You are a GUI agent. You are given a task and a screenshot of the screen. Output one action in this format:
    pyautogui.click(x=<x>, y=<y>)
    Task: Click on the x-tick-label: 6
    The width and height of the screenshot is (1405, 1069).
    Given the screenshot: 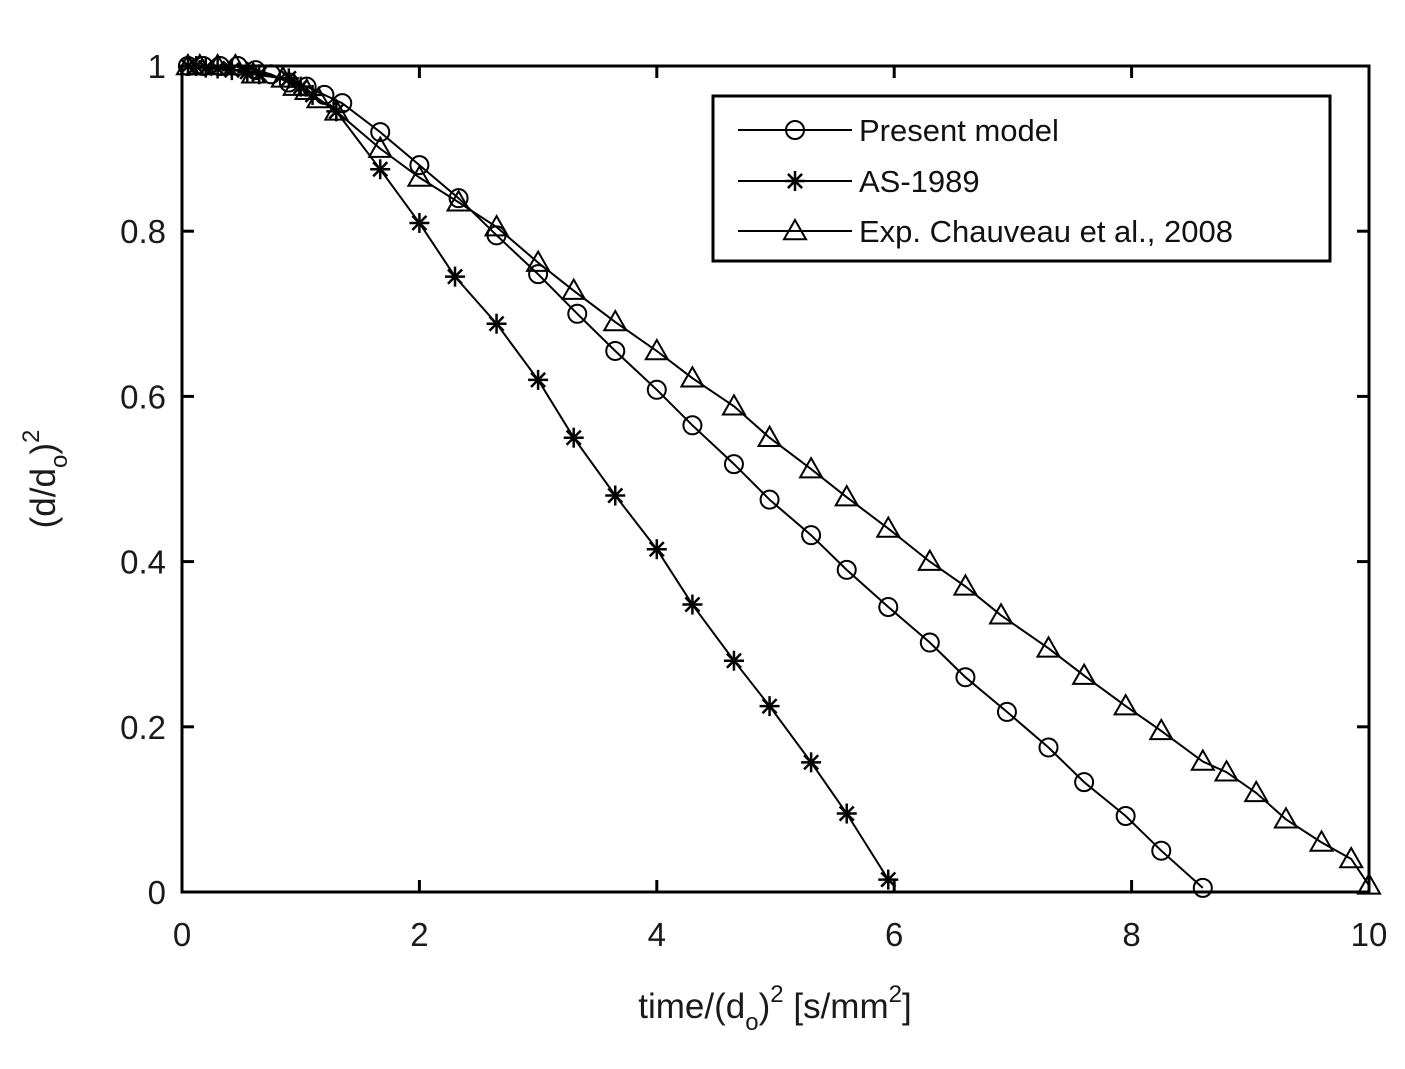 What is the action you would take?
    pyautogui.click(x=894, y=934)
    